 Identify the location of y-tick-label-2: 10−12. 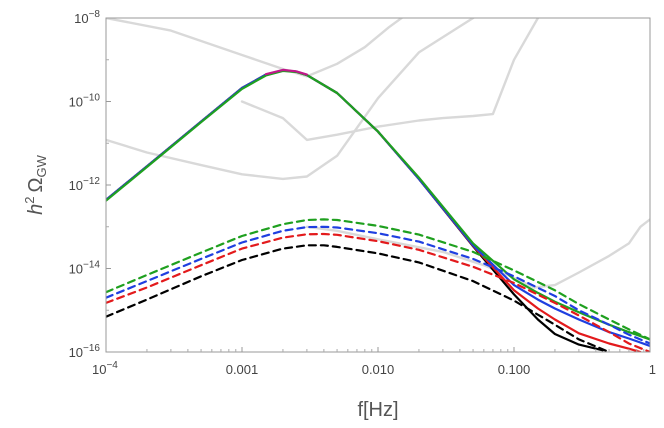
(85, 184).